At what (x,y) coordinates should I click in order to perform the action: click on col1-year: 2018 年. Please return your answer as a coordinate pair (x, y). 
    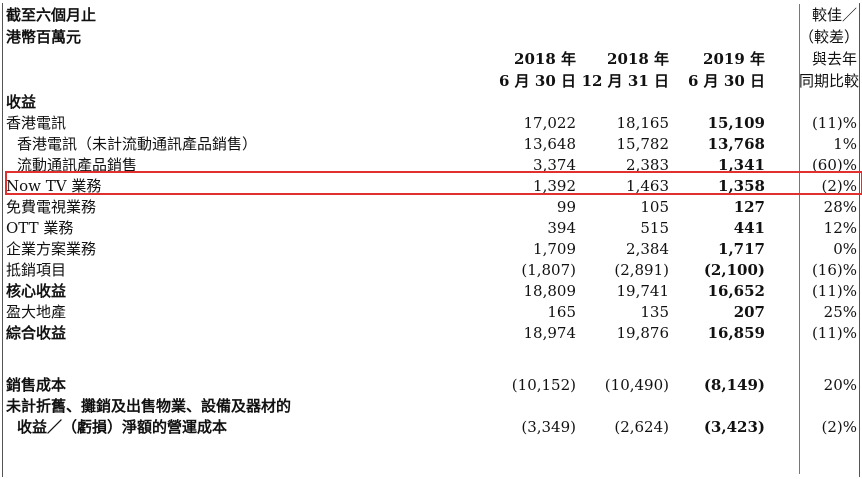
    Looking at the image, I should click on (545, 58).